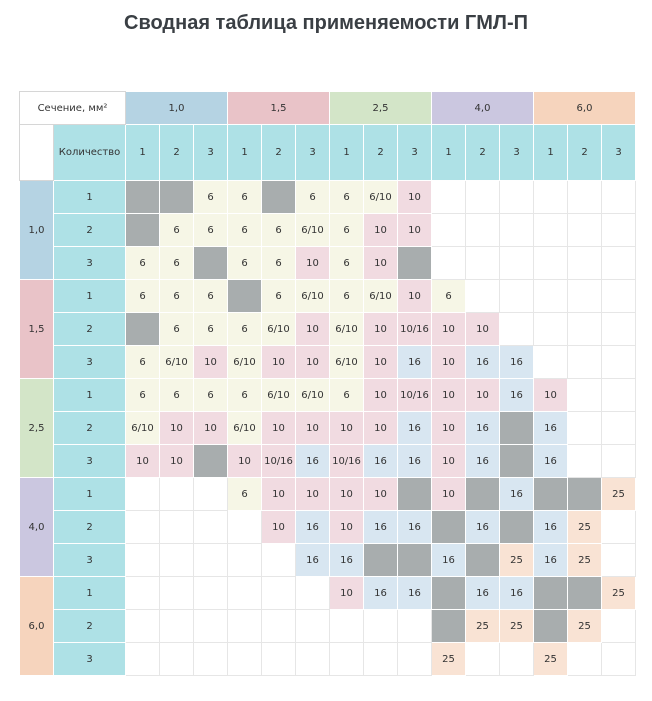 This screenshot has height=701, width=652. I want to click on table-row: 6,0 1 10 16 16 16 16 25, so click(328, 593).